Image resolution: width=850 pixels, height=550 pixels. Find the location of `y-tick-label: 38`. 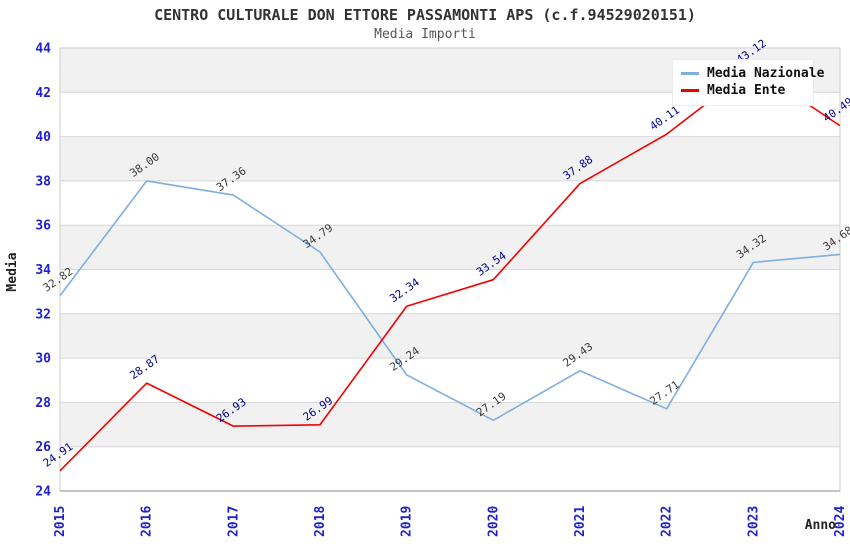

y-tick-label: 38 is located at coordinates (43, 181).